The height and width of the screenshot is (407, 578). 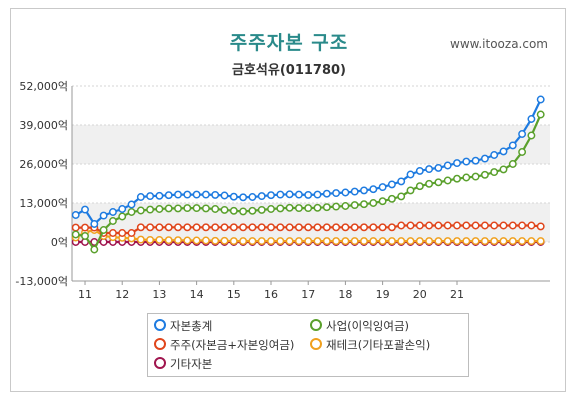 What do you see at coordinates (224, 345) in the screenshot?
I see `legend-item-shareholders: 주주(자본금+자본잉여금)` at bounding box center [224, 345].